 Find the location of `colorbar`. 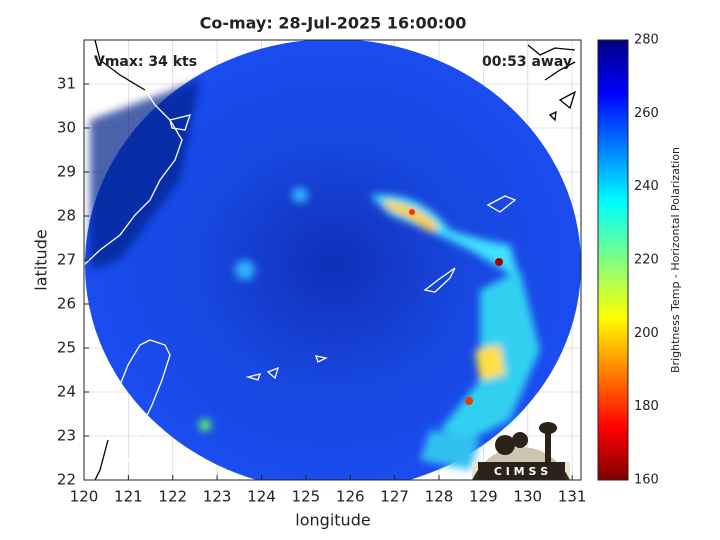

colorbar is located at coordinates (613, 260).